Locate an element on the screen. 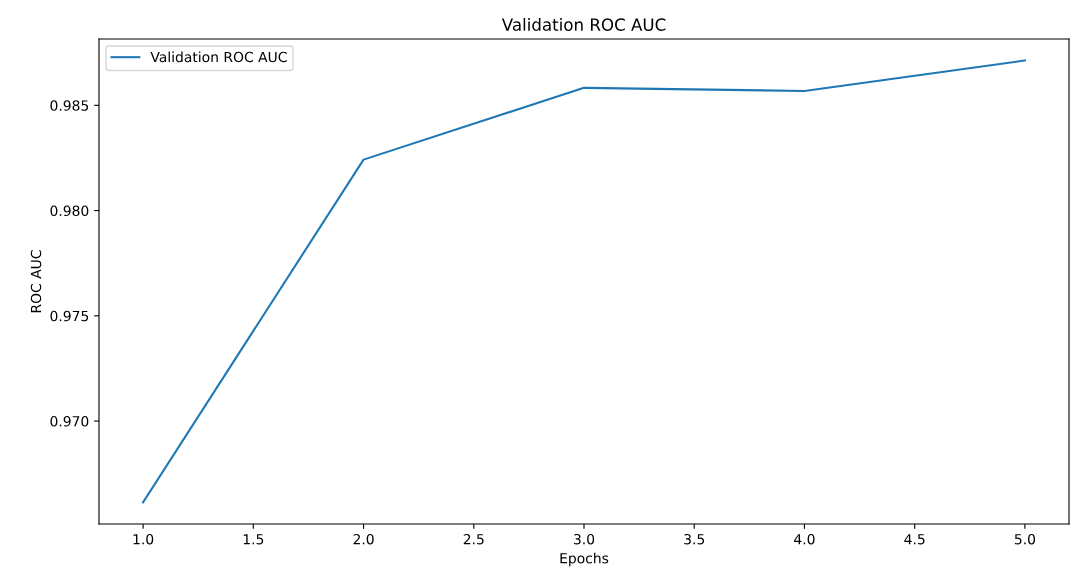 This screenshot has width=1072, height=582. chart-title: Validation ROC AUC is located at coordinates (583, 24).